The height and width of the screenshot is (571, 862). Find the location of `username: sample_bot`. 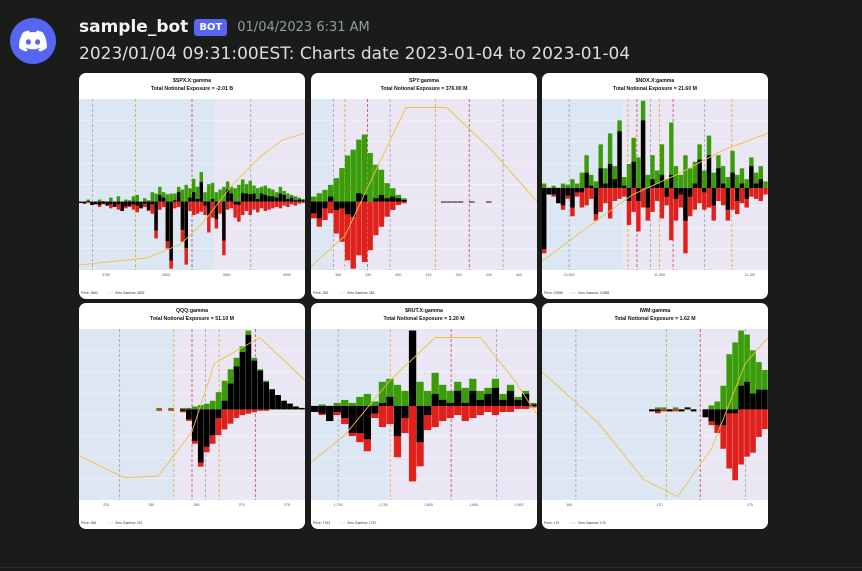

username: sample_bot is located at coordinates (134, 27).